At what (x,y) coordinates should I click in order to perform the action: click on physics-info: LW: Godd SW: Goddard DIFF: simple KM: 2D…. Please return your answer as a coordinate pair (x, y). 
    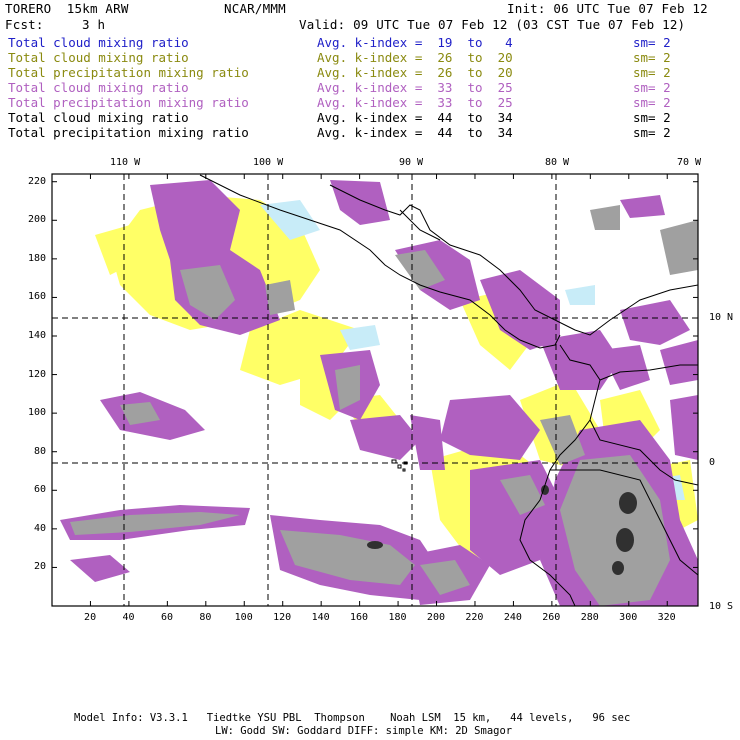
    Looking at the image, I should click on (364, 731).